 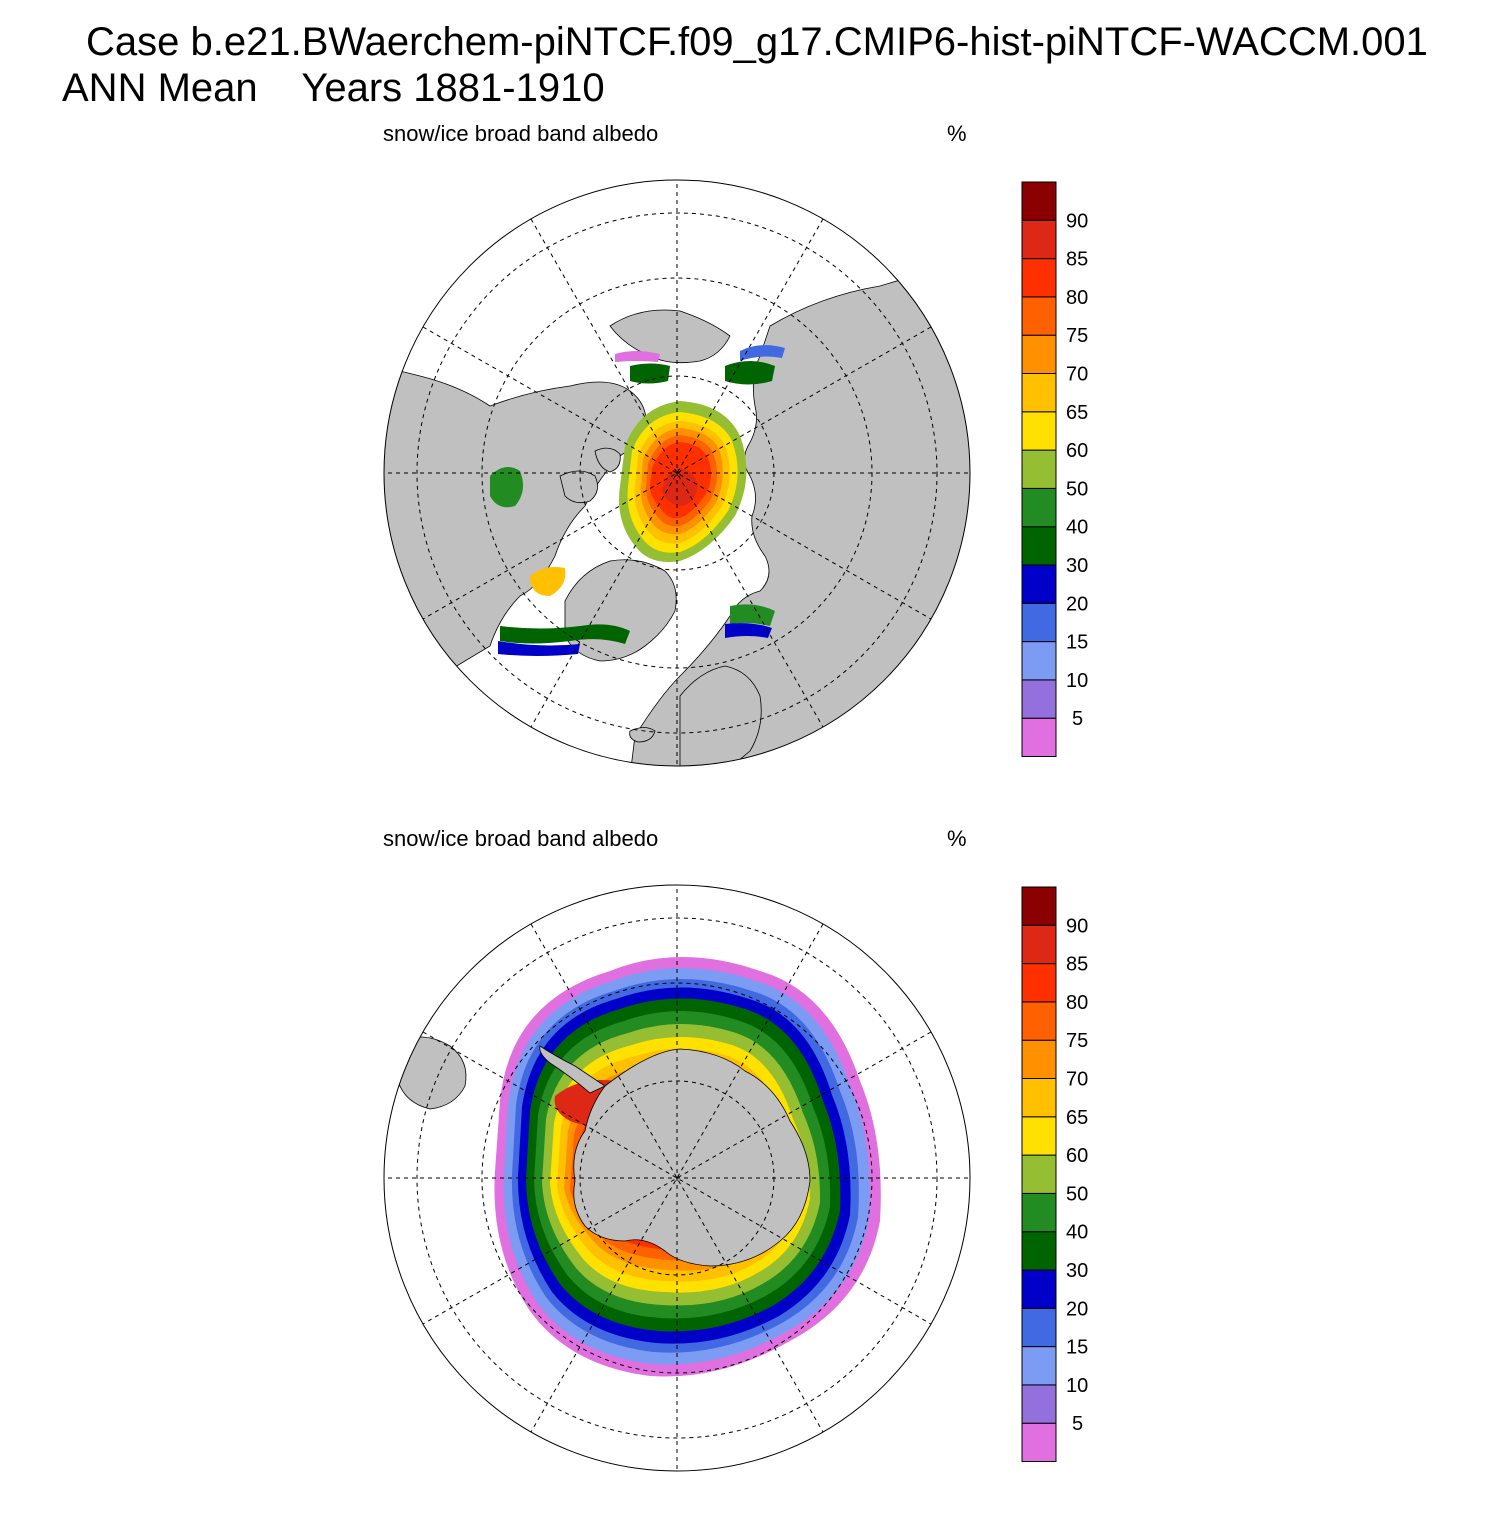 I want to click on north-colorbar: 5 10 15 20 30 40 50 60 65 70 75 80 85 90, so click(x=1054, y=469).